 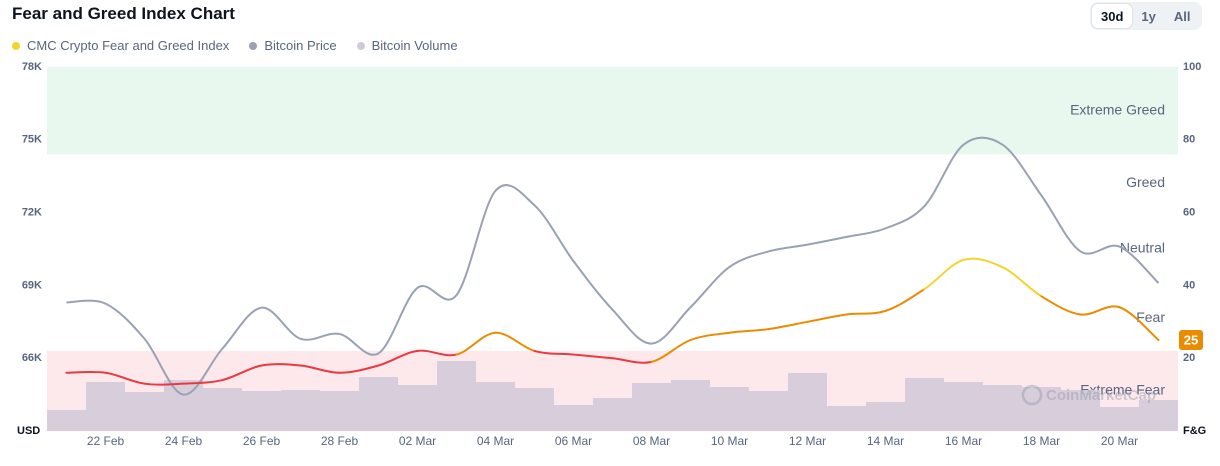 I want to click on x-tick-label: 10 Mar, so click(x=729, y=441).